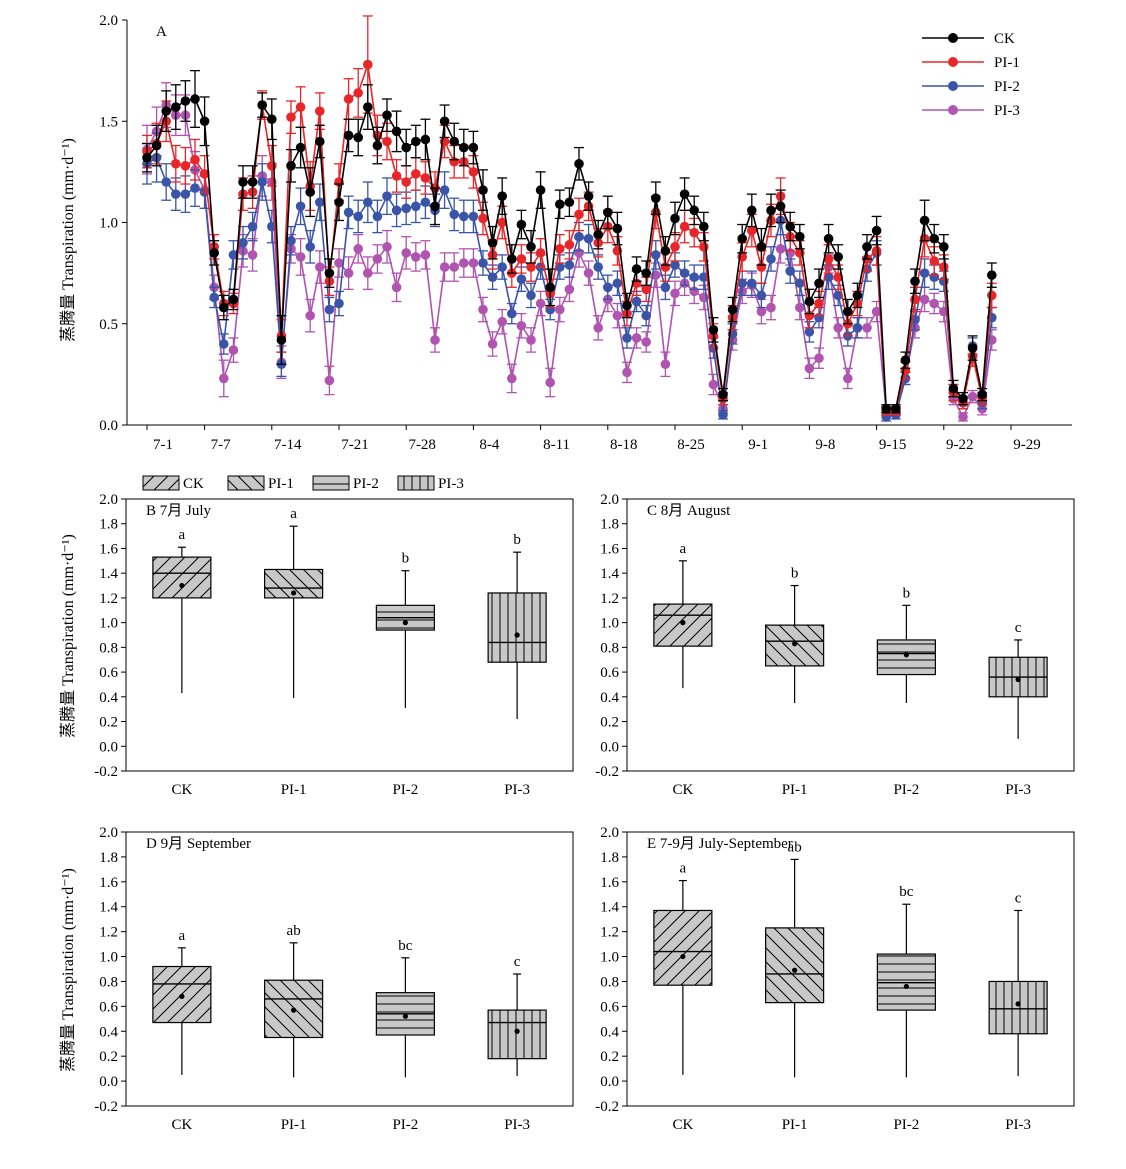  What do you see at coordinates (609, 908) in the screenshot?
I see `y-tick-label: 1.4` at bounding box center [609, 908].